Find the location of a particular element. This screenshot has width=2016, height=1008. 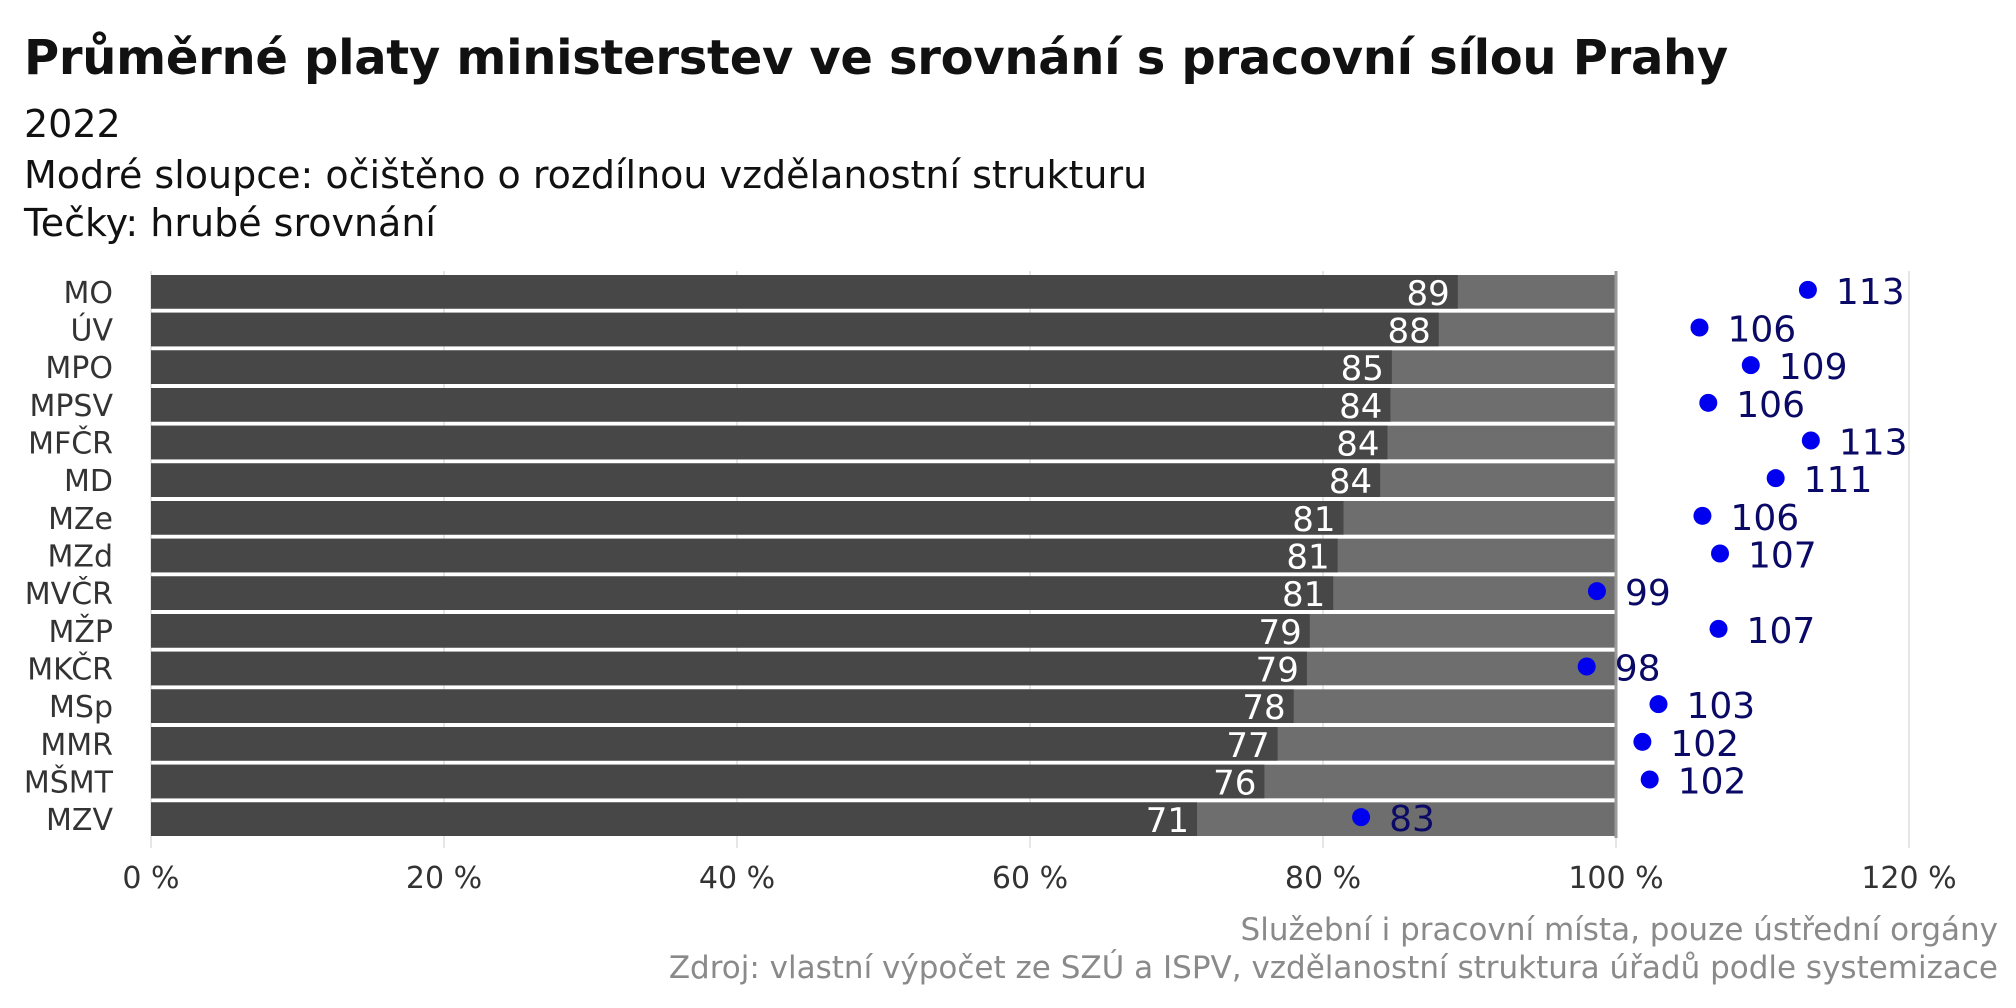

x-tick-label: 20 % is located at coordinates (444, 878).